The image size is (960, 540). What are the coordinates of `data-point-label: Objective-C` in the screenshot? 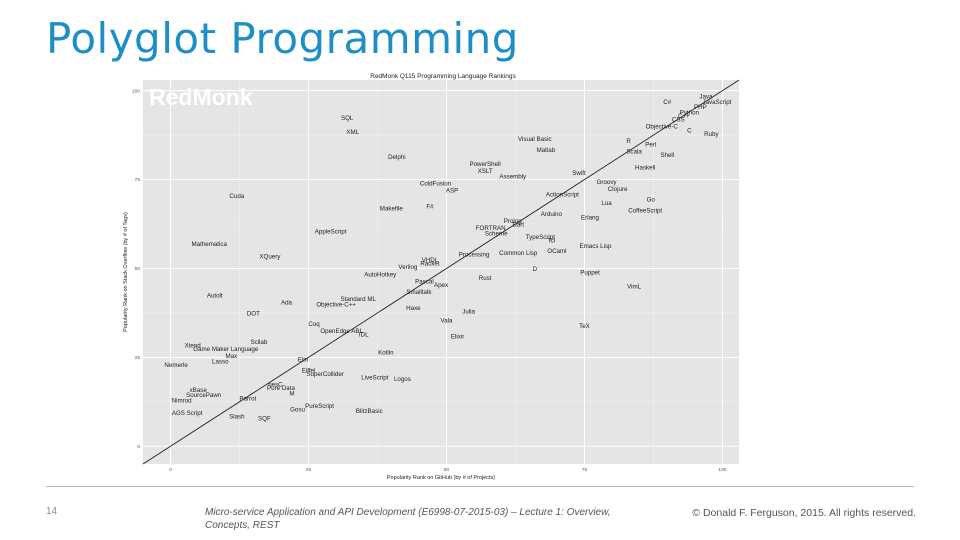 It's located at (662, 127).